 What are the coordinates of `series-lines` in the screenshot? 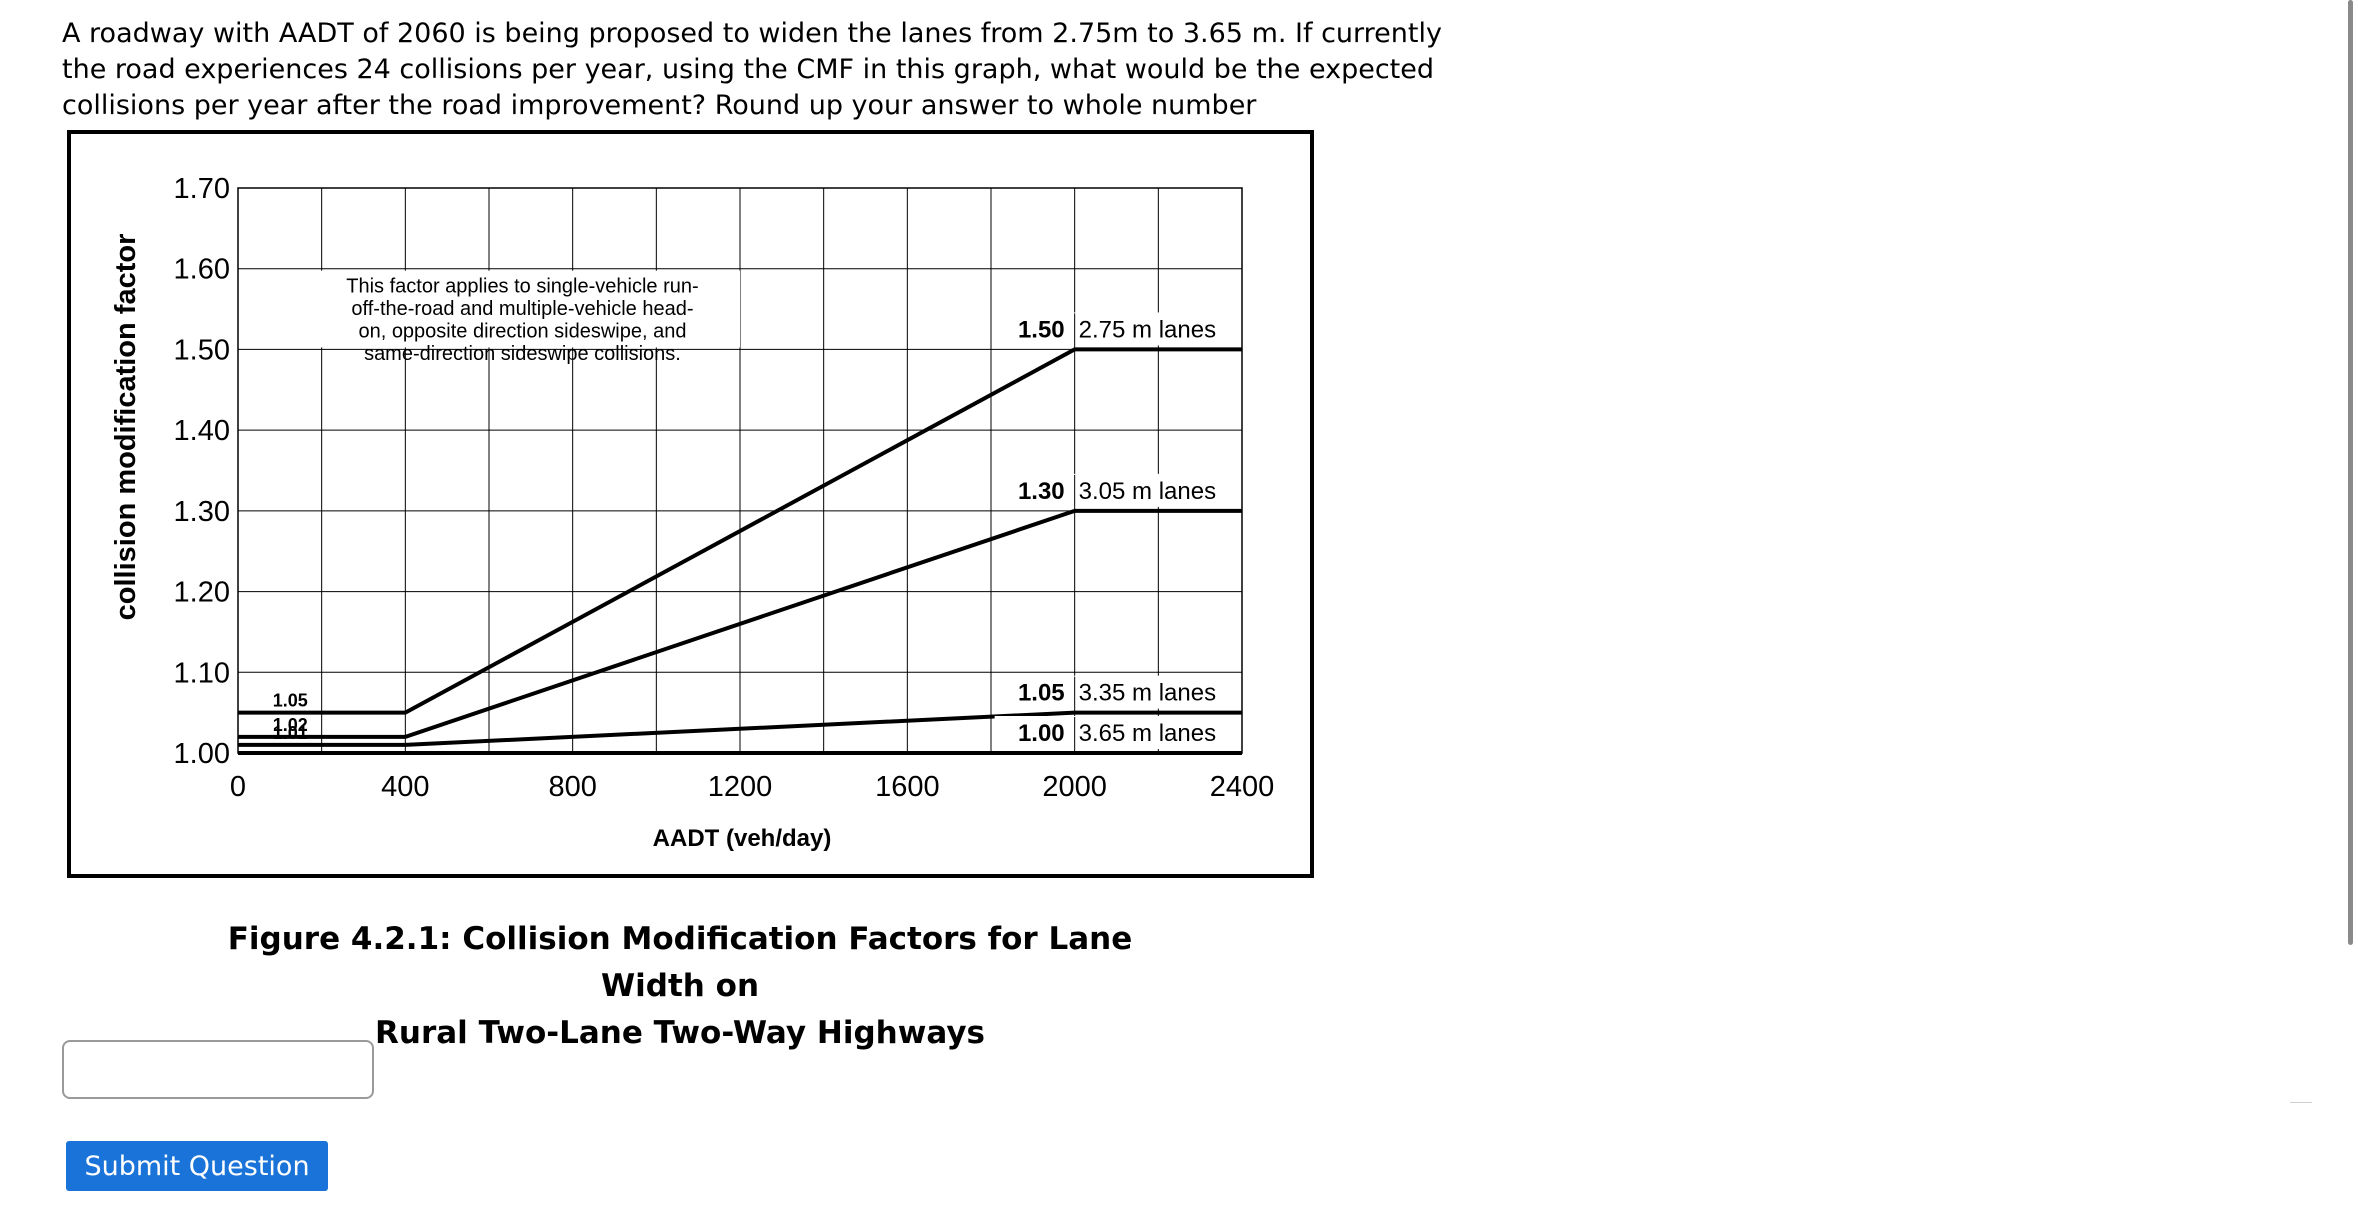 It's located at (740, 551).